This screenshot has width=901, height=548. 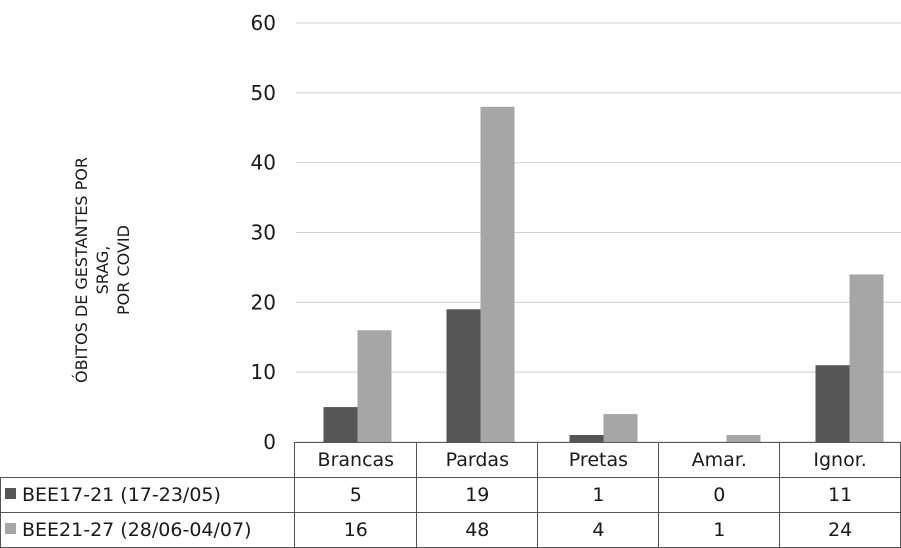 What do you see at coordinates (586, 438) in the screenshot?
I see `bar-1-Pretas` at bounding box center [586, 438].